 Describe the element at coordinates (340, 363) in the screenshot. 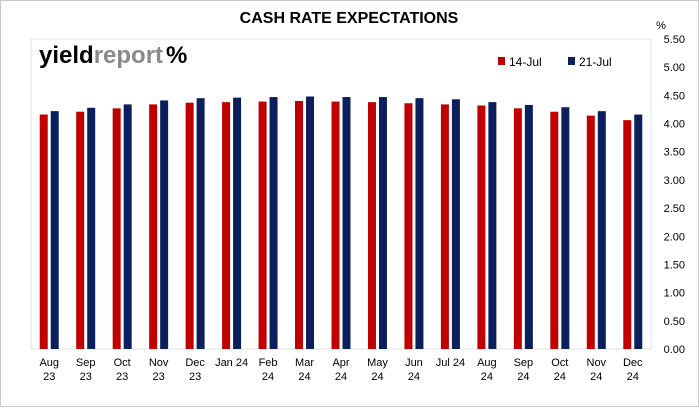

I see `x-tick-label: Apr` at that location.